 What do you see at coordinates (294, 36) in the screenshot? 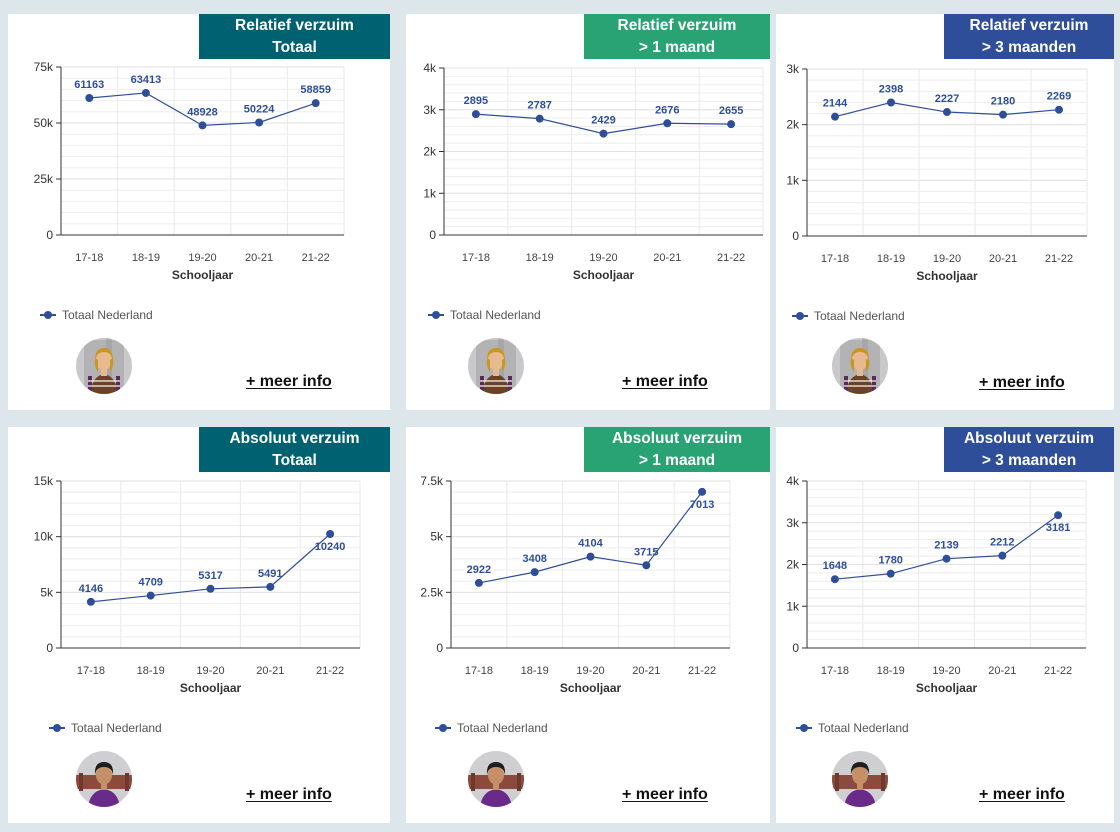
I see `chart-title: Relatief verzuim Totaal` at bounding box center [294, 36].